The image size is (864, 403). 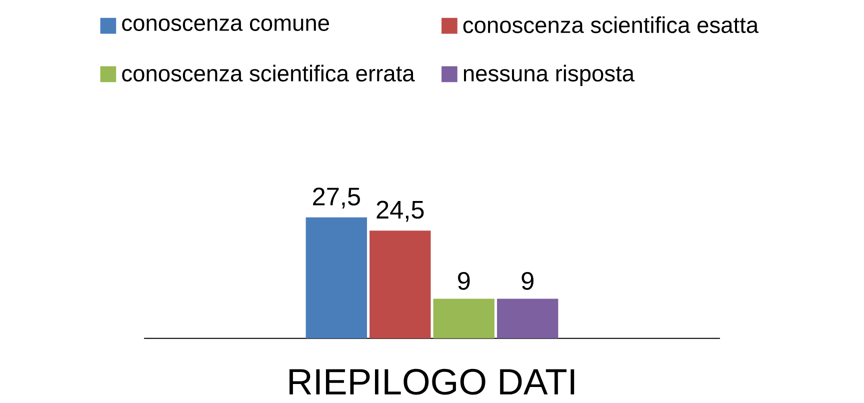 I want to click on legend-label: conoscenza comune, so click(x=226, y=24).